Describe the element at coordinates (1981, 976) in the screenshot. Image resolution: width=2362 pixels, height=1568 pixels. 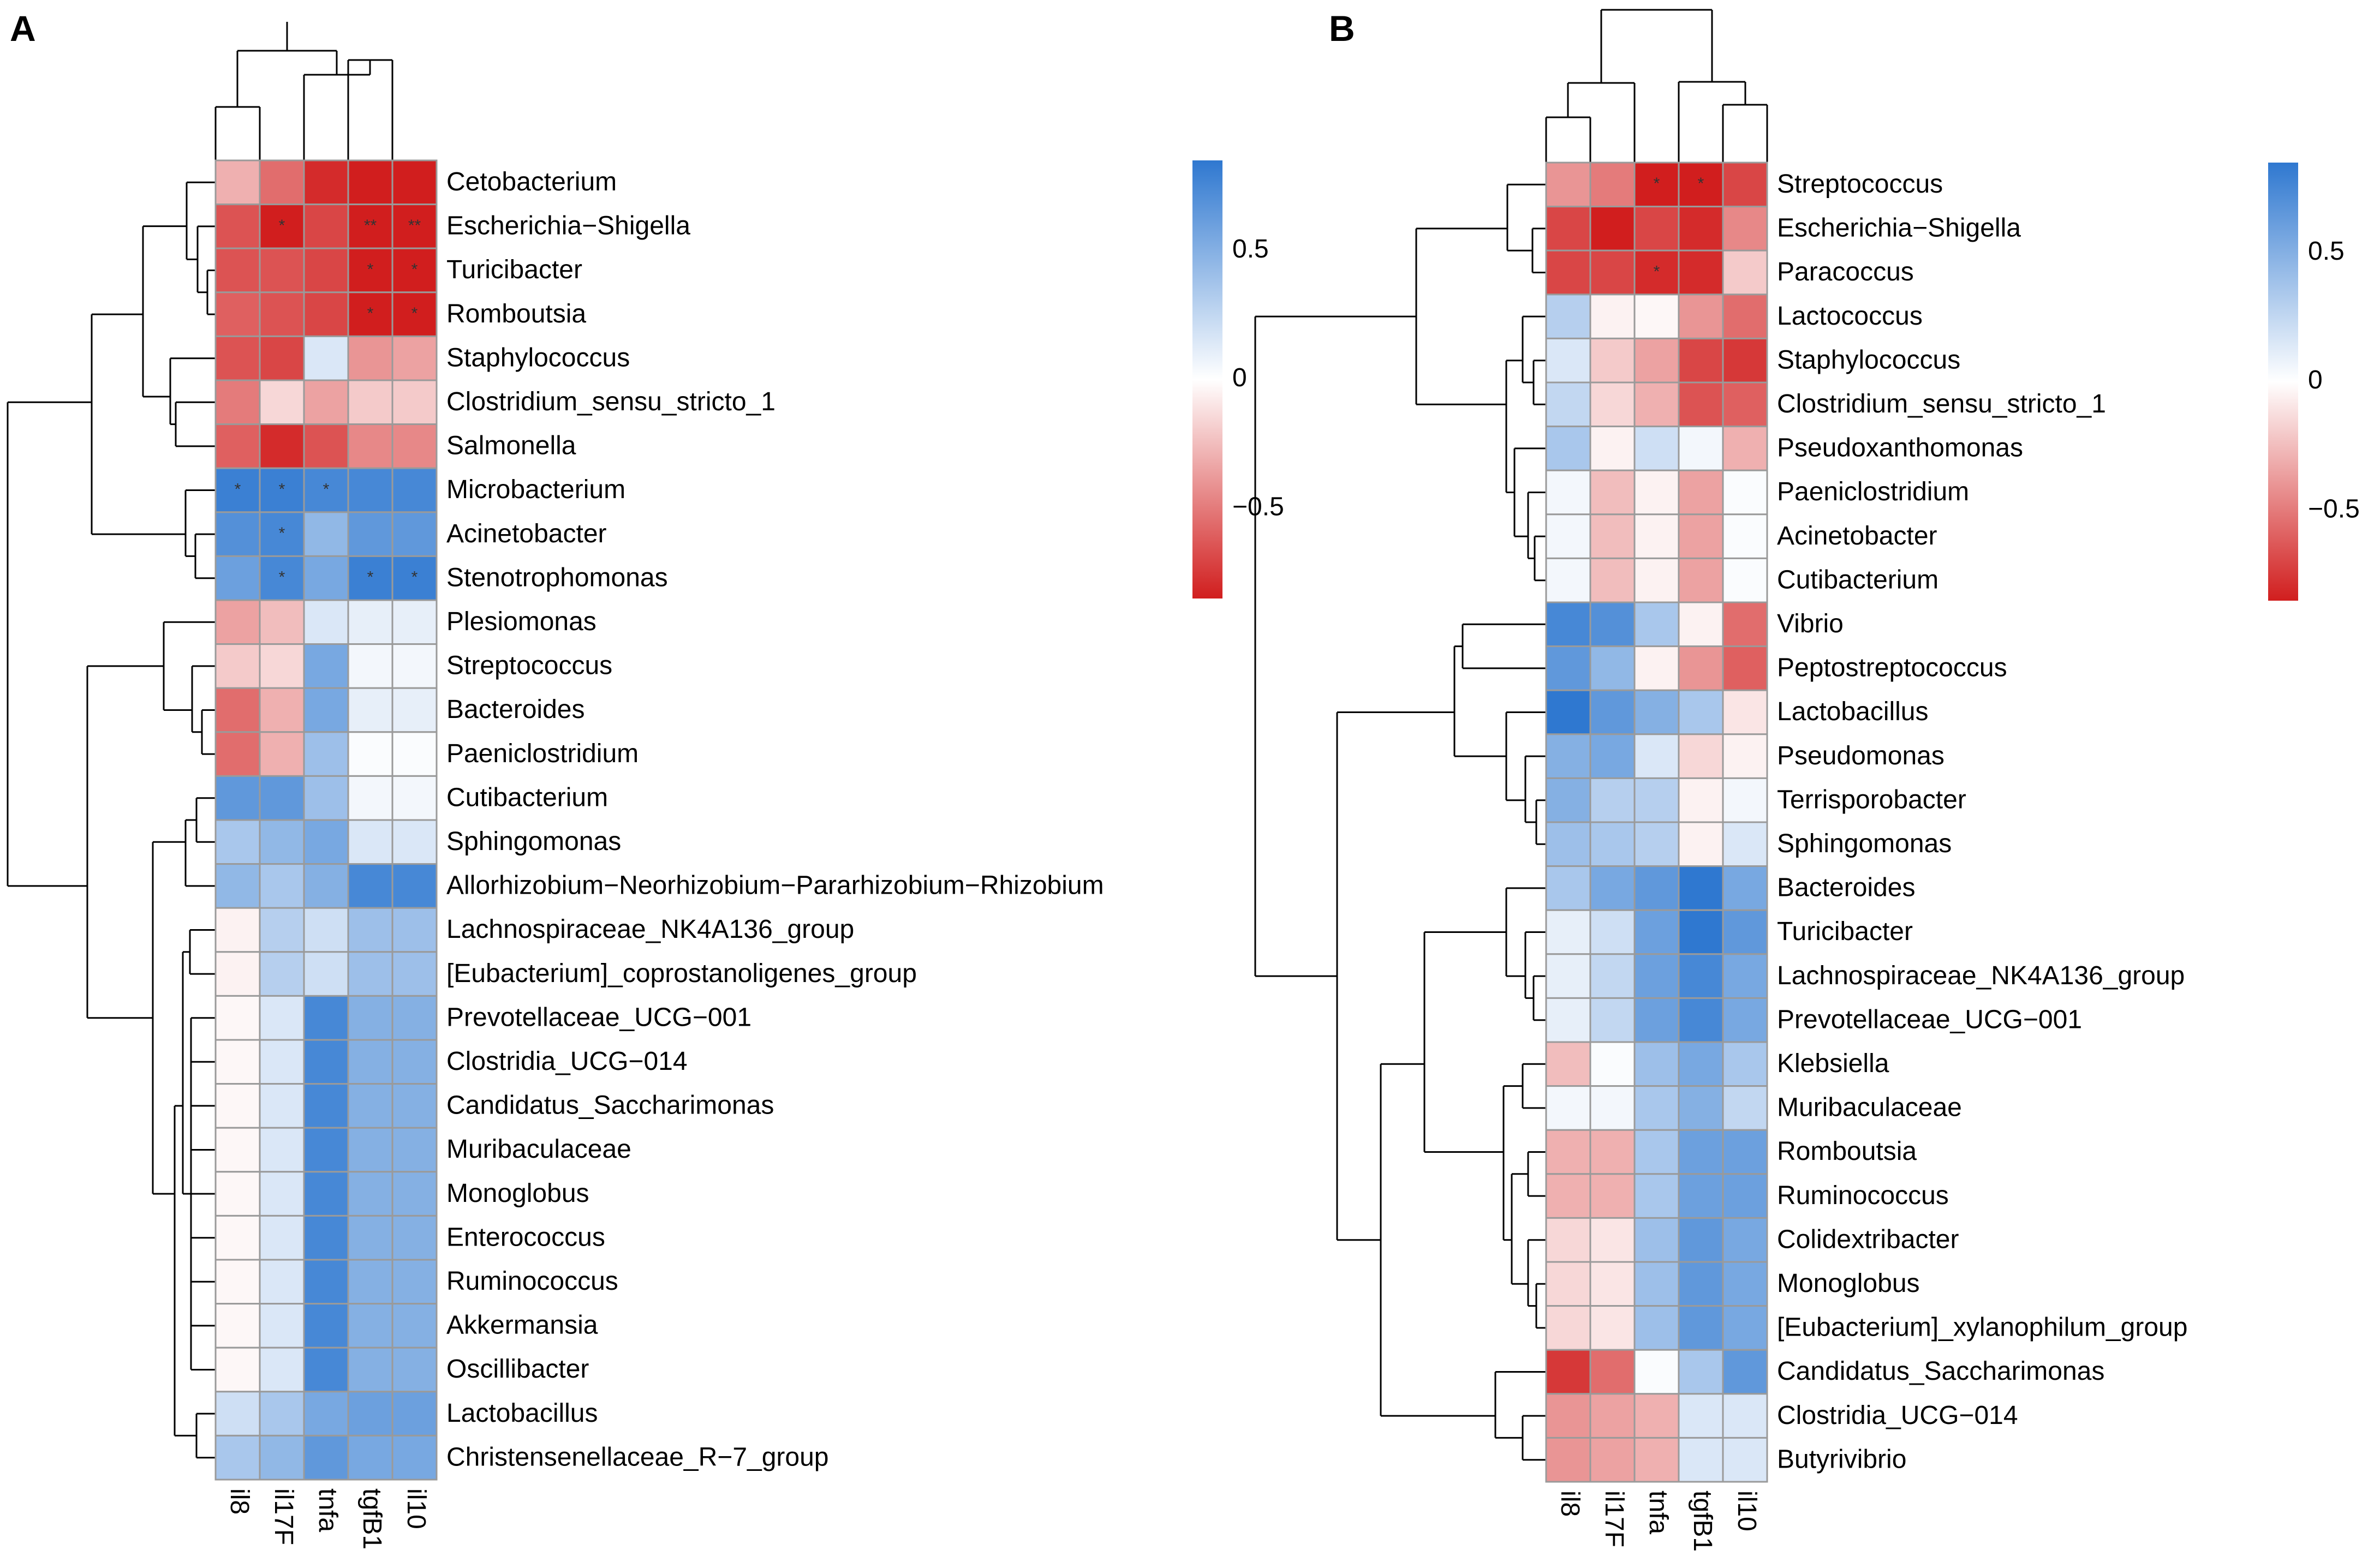
I see `row-label: Lachnospiraceae_NK4A136_group` at that location.